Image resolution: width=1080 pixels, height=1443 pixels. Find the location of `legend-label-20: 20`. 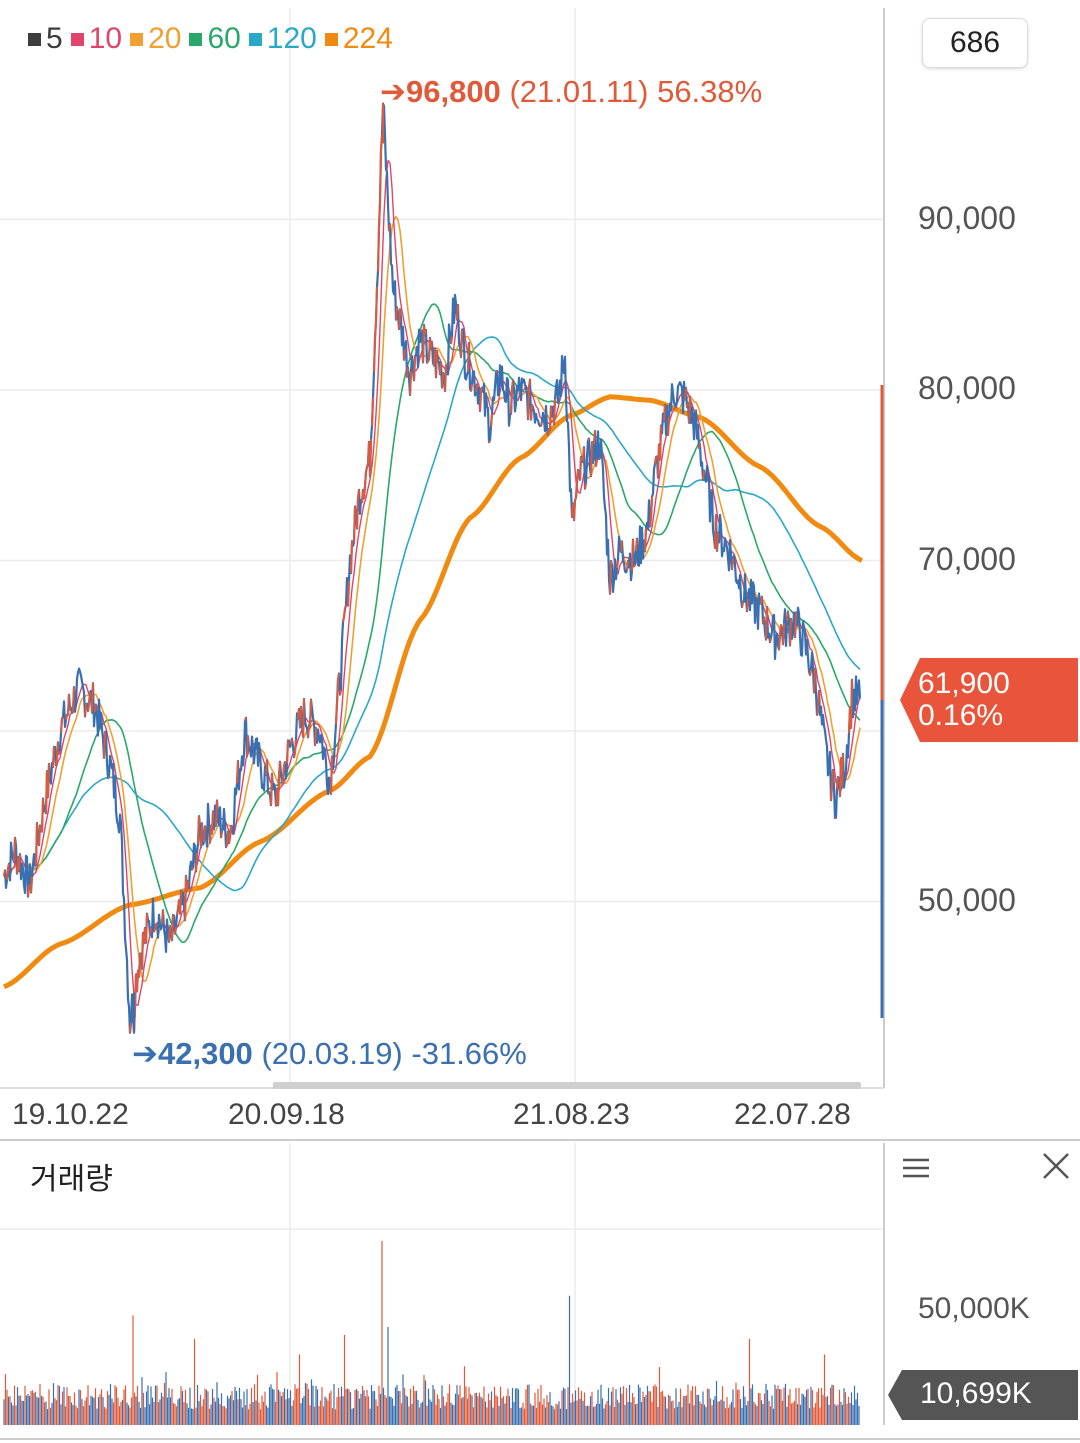

legend-label-20: 20 is located at coordinates (165, 38).